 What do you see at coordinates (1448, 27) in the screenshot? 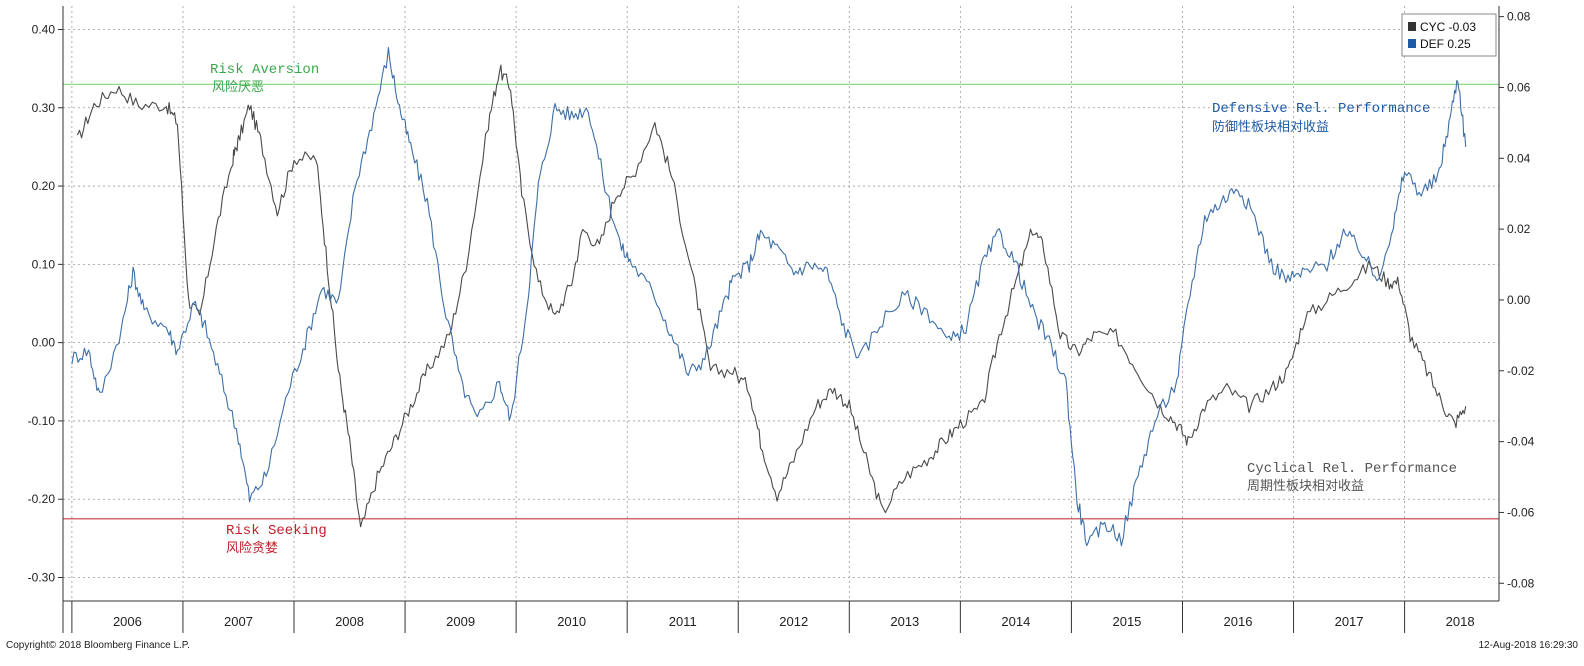
I see `legend-label-cyc: CYC -0.03` at bounding box center [1448, 27].